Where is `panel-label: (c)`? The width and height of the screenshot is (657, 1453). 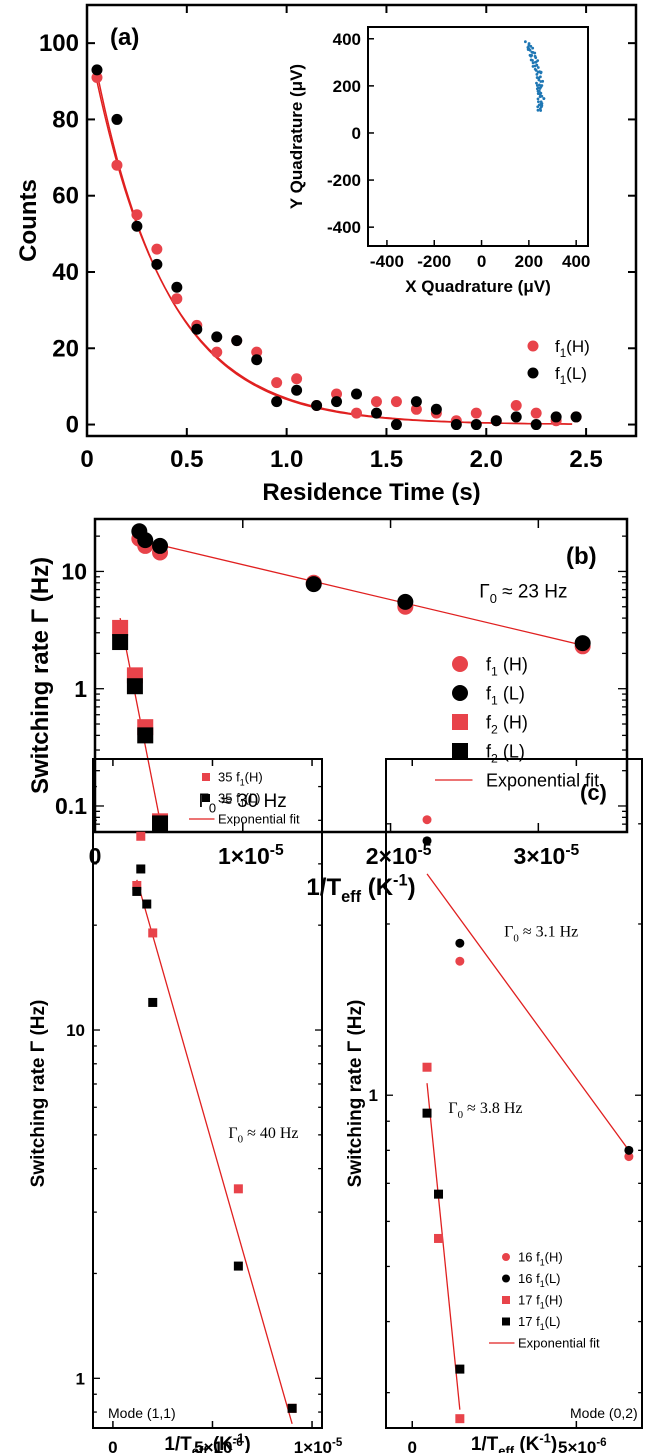
panel-label: (c) is located at coordinates (593, 792).